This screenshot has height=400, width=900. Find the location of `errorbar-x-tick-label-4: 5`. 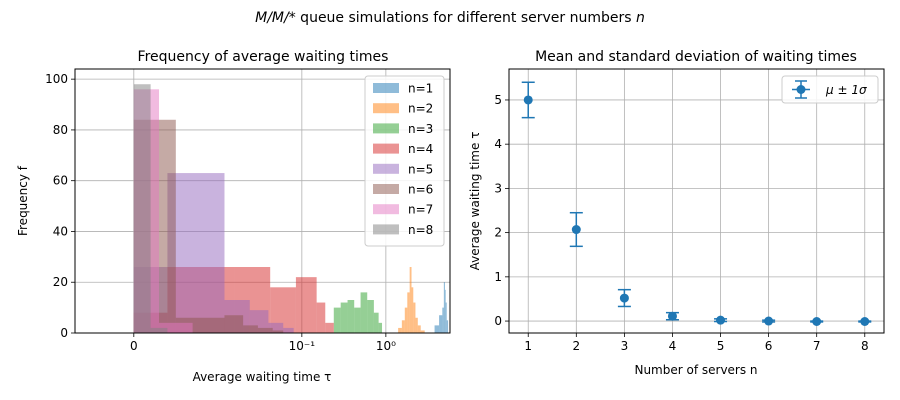

errorbar-x-tick-label-4: 5 is located at coordinates (721, 346).